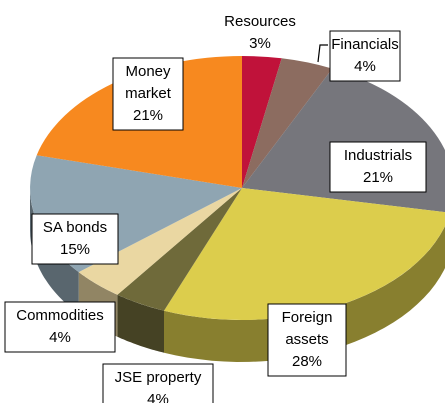 The width and height of the screenshot is (445, 403). Describe the element at coordinates (140, 323) in the screenshot. I see `pie-wall` at that location.